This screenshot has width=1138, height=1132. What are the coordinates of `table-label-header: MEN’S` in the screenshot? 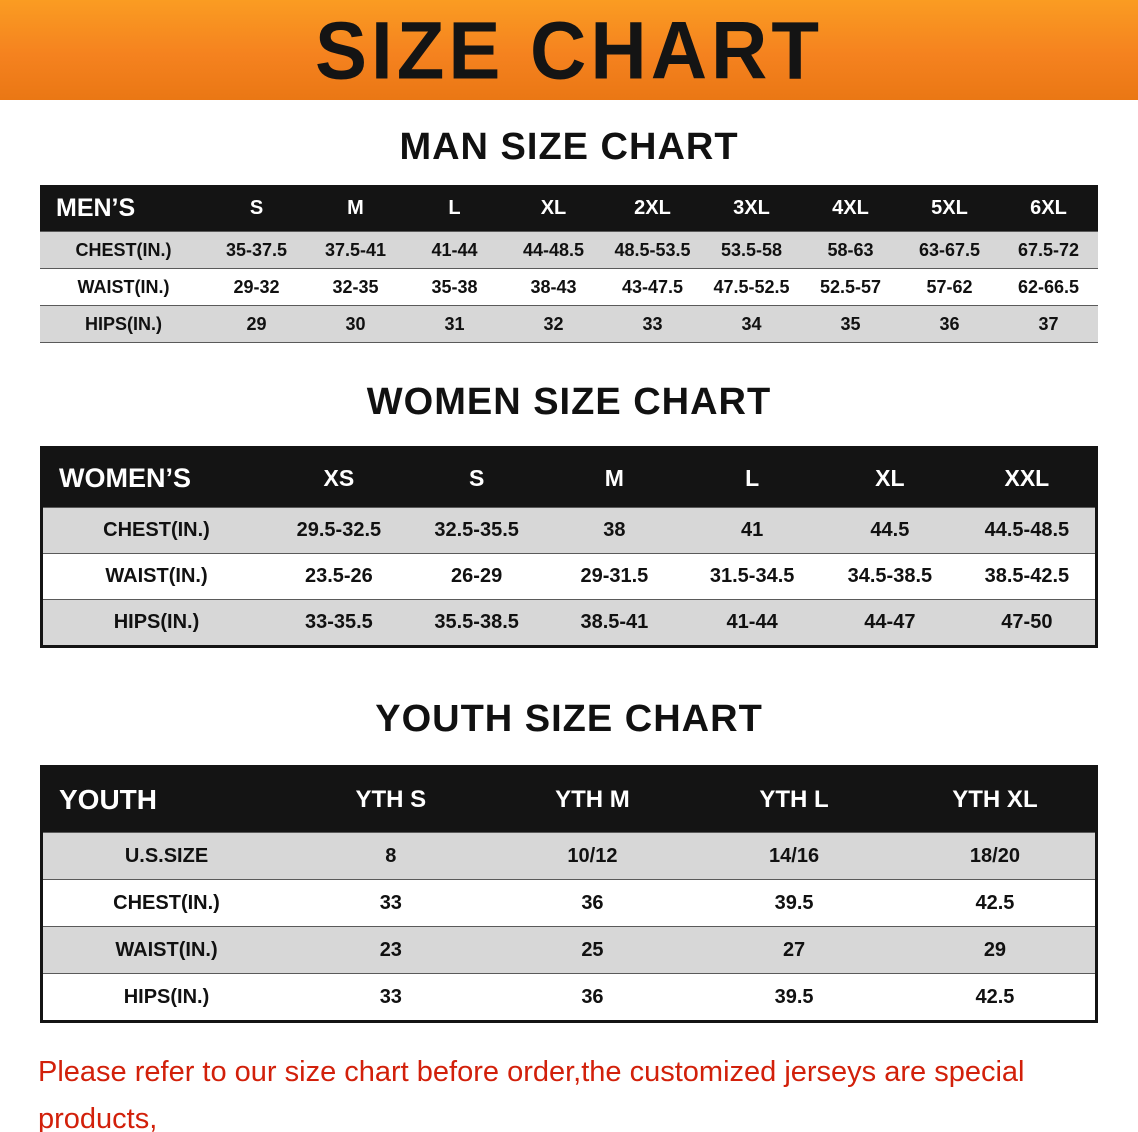 It's located at (123, 208).